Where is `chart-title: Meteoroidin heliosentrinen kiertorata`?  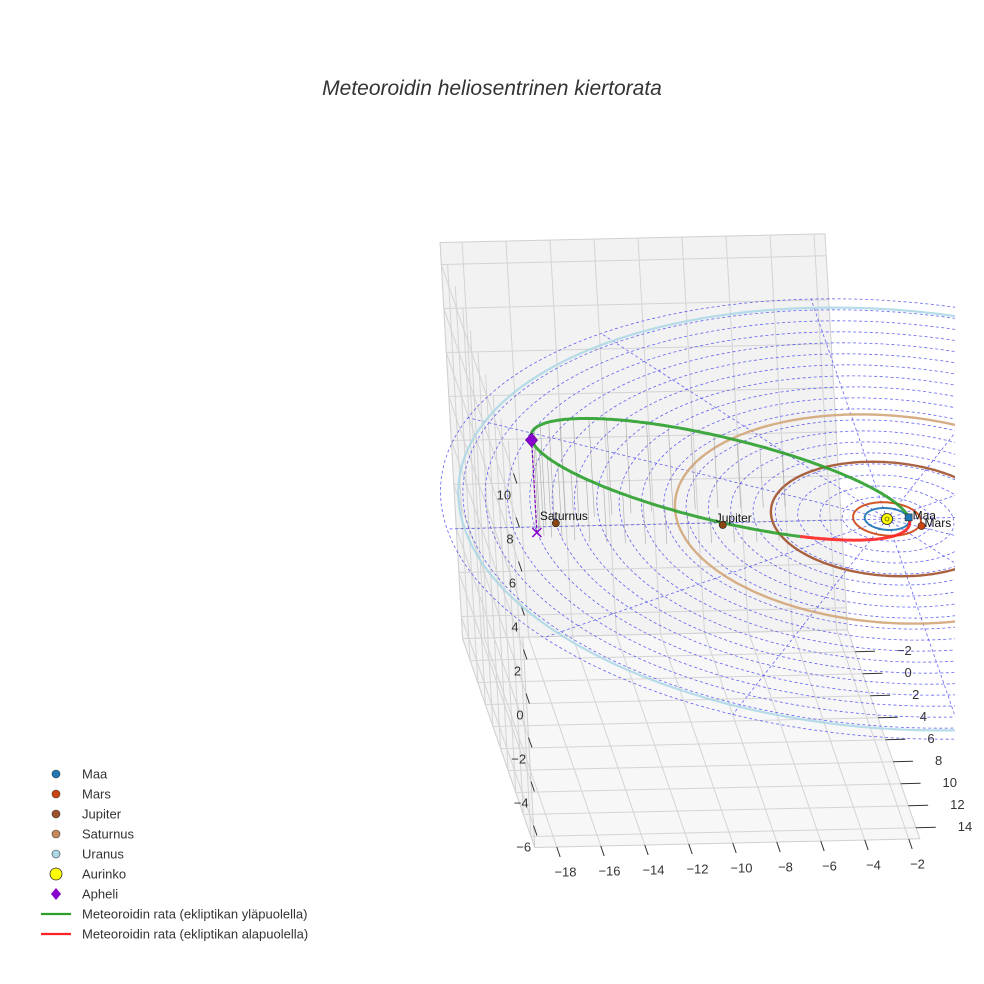 chart-title: Meteoroidin heliosentrinen kiertorata is located at coordinates (492, 88).